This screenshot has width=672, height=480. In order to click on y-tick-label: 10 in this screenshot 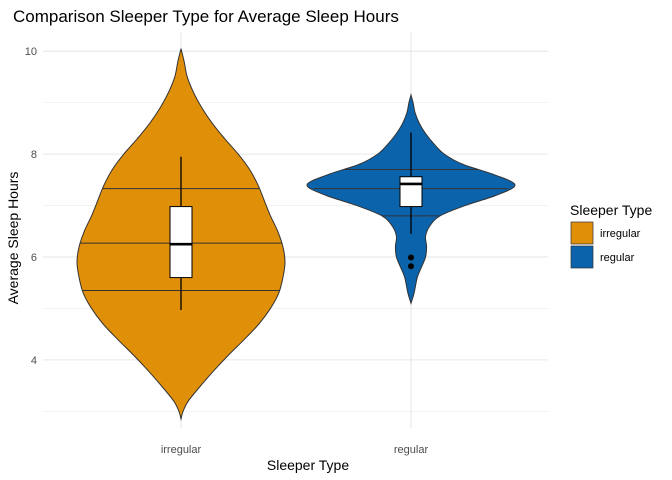, I will do `click(31, 52)`.